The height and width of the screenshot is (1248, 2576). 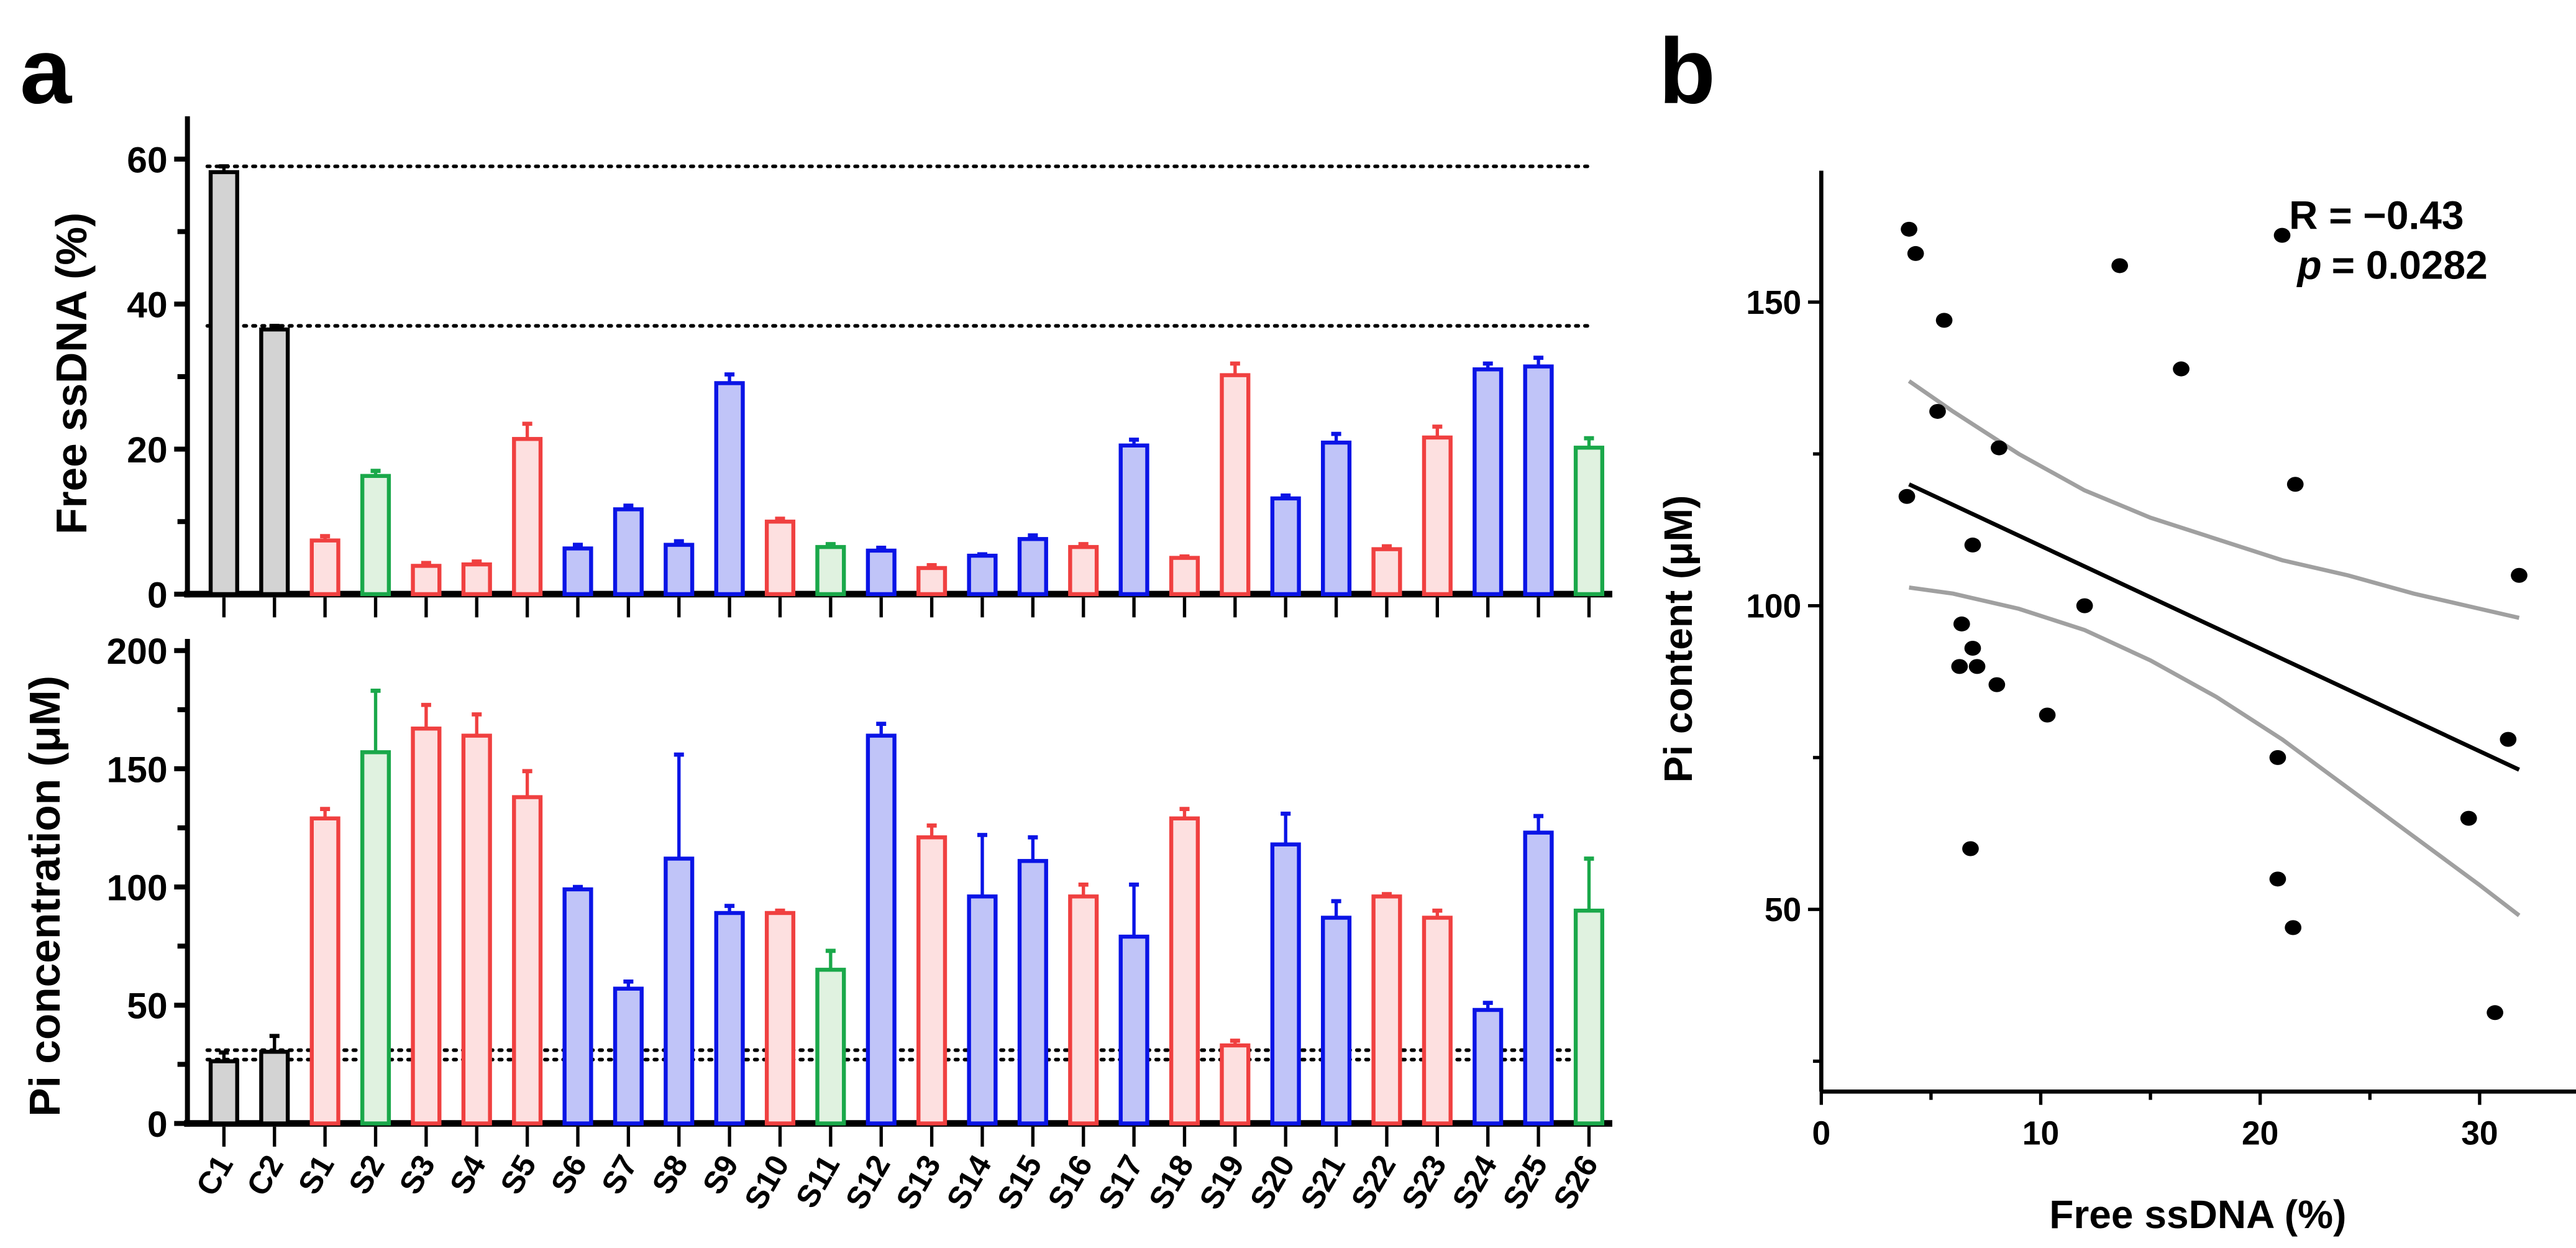 I want to click on ssdna-bar-s13, so click(x=932, y=581).